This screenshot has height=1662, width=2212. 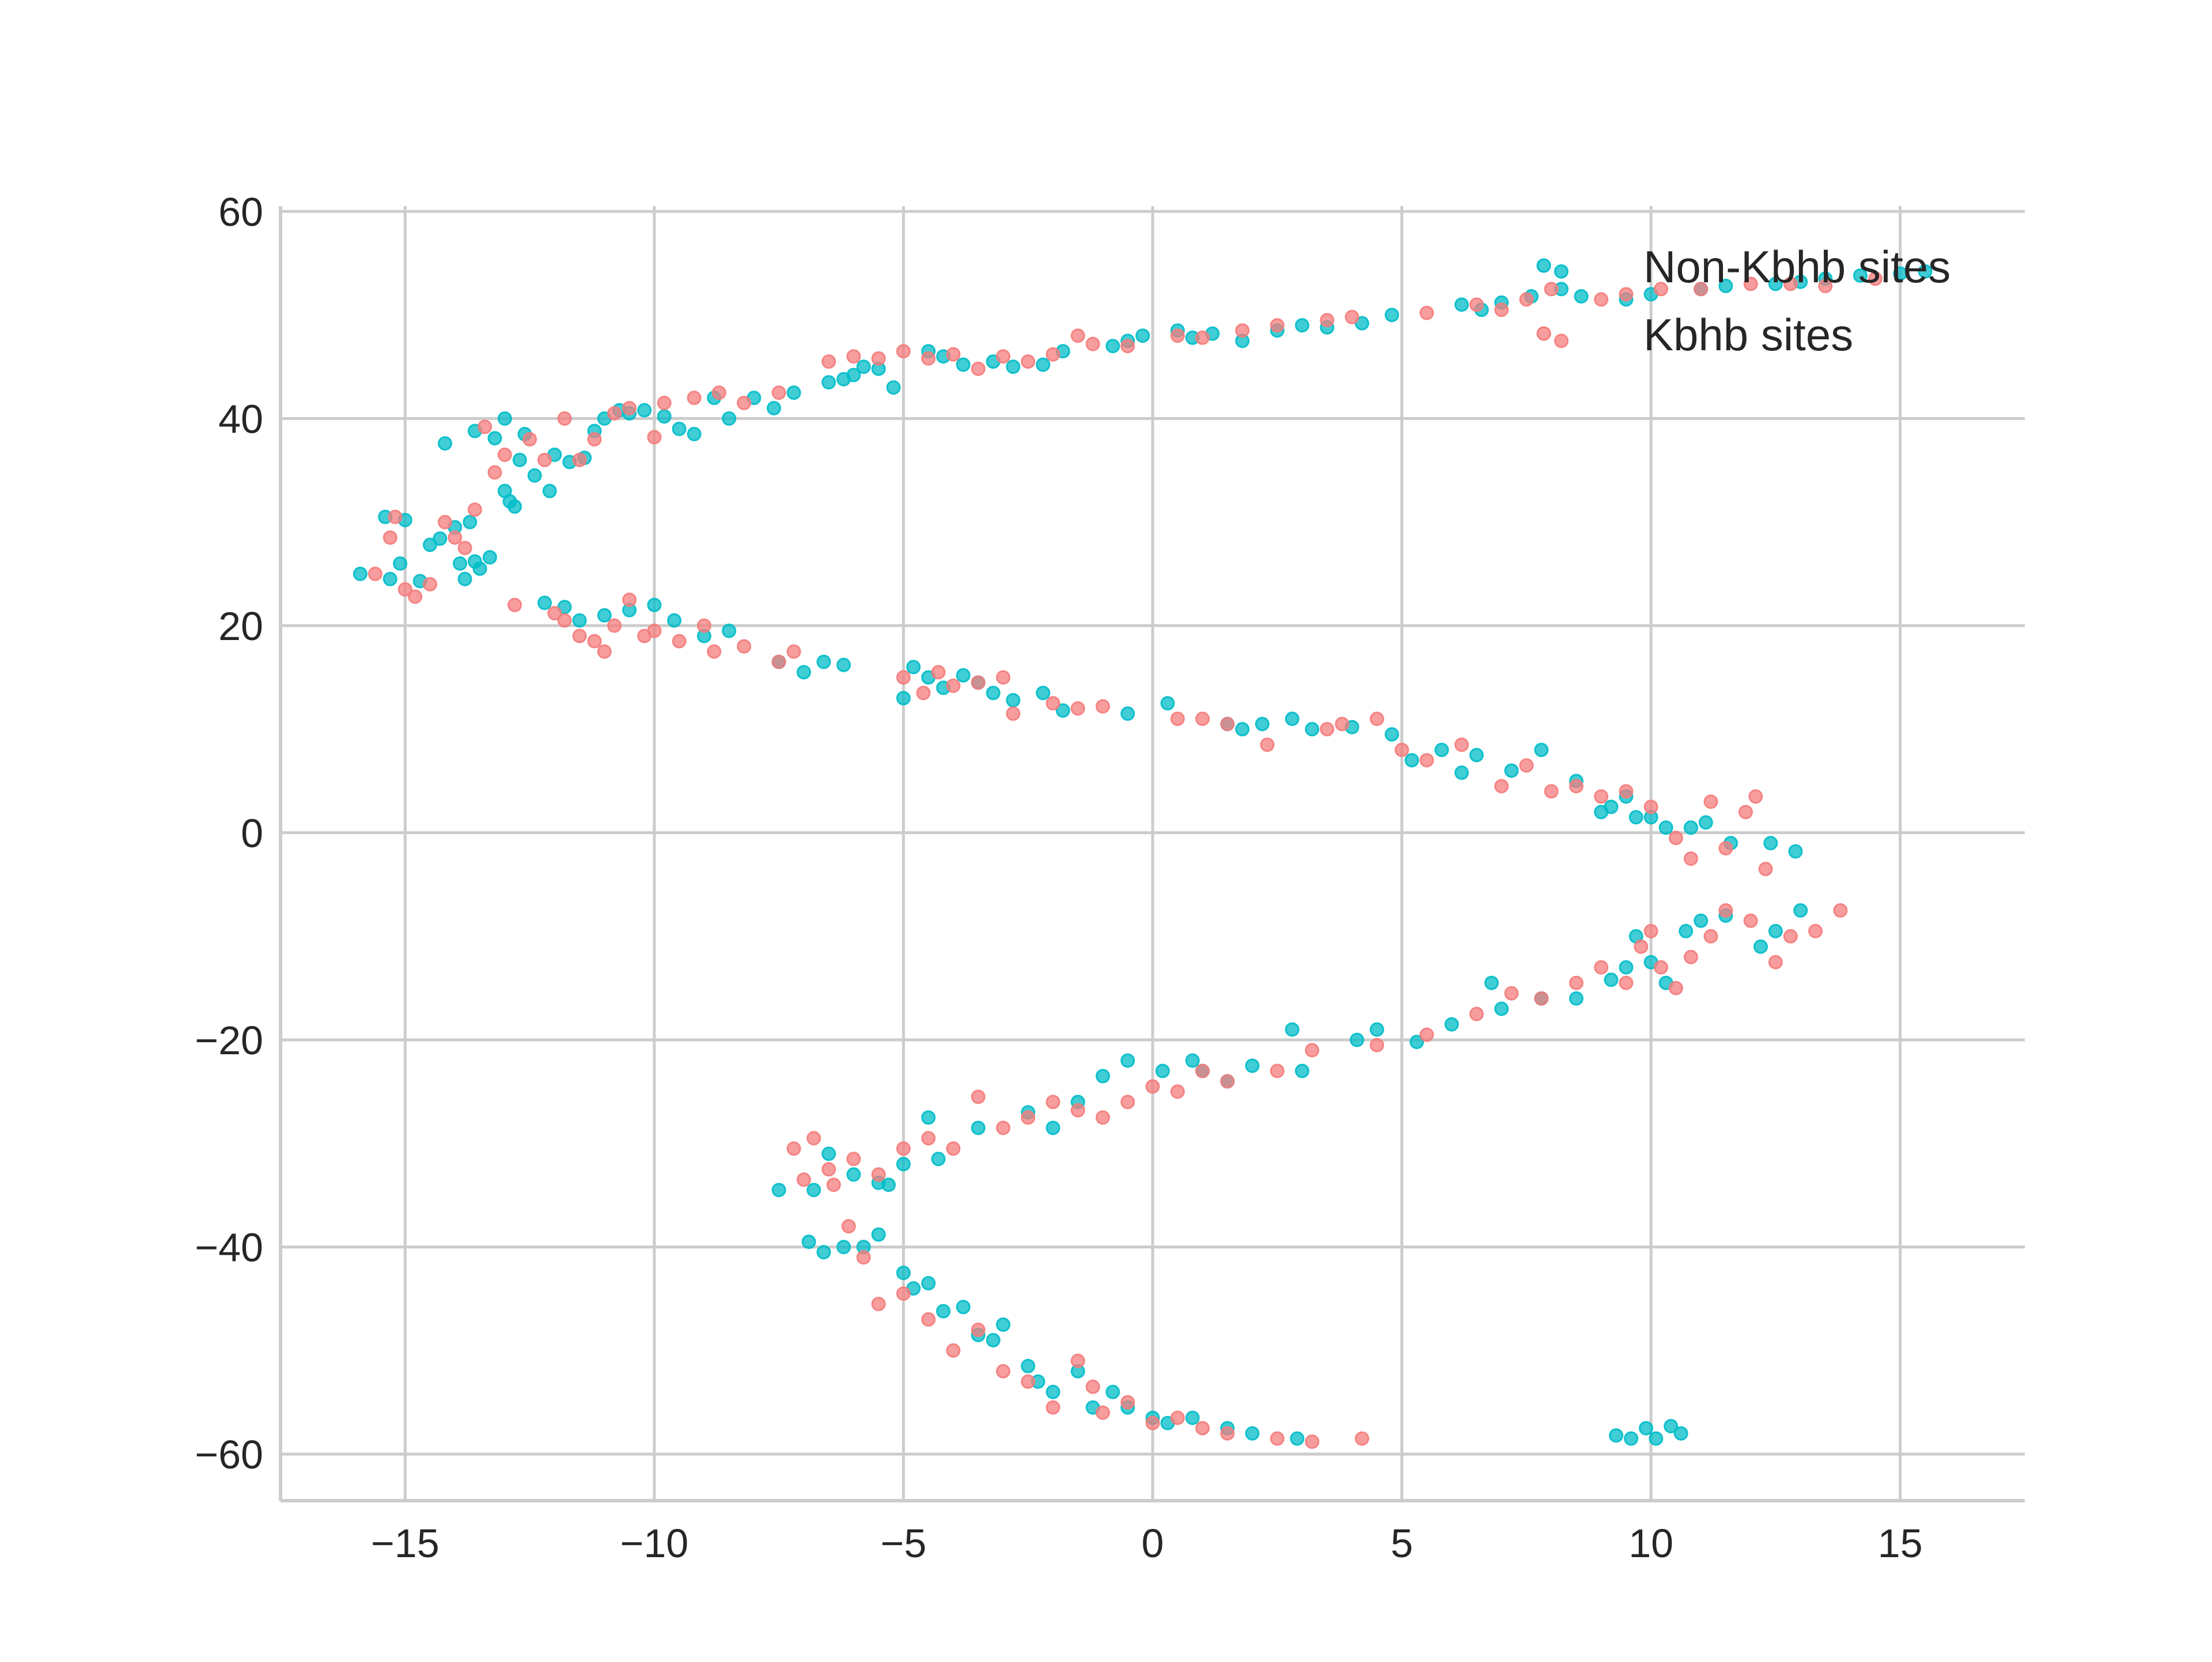 What do you see at coordinates (1153, 1543) in the screenshot?
I see `x-tick-label: 0` at bounding box center [1153, 1543].